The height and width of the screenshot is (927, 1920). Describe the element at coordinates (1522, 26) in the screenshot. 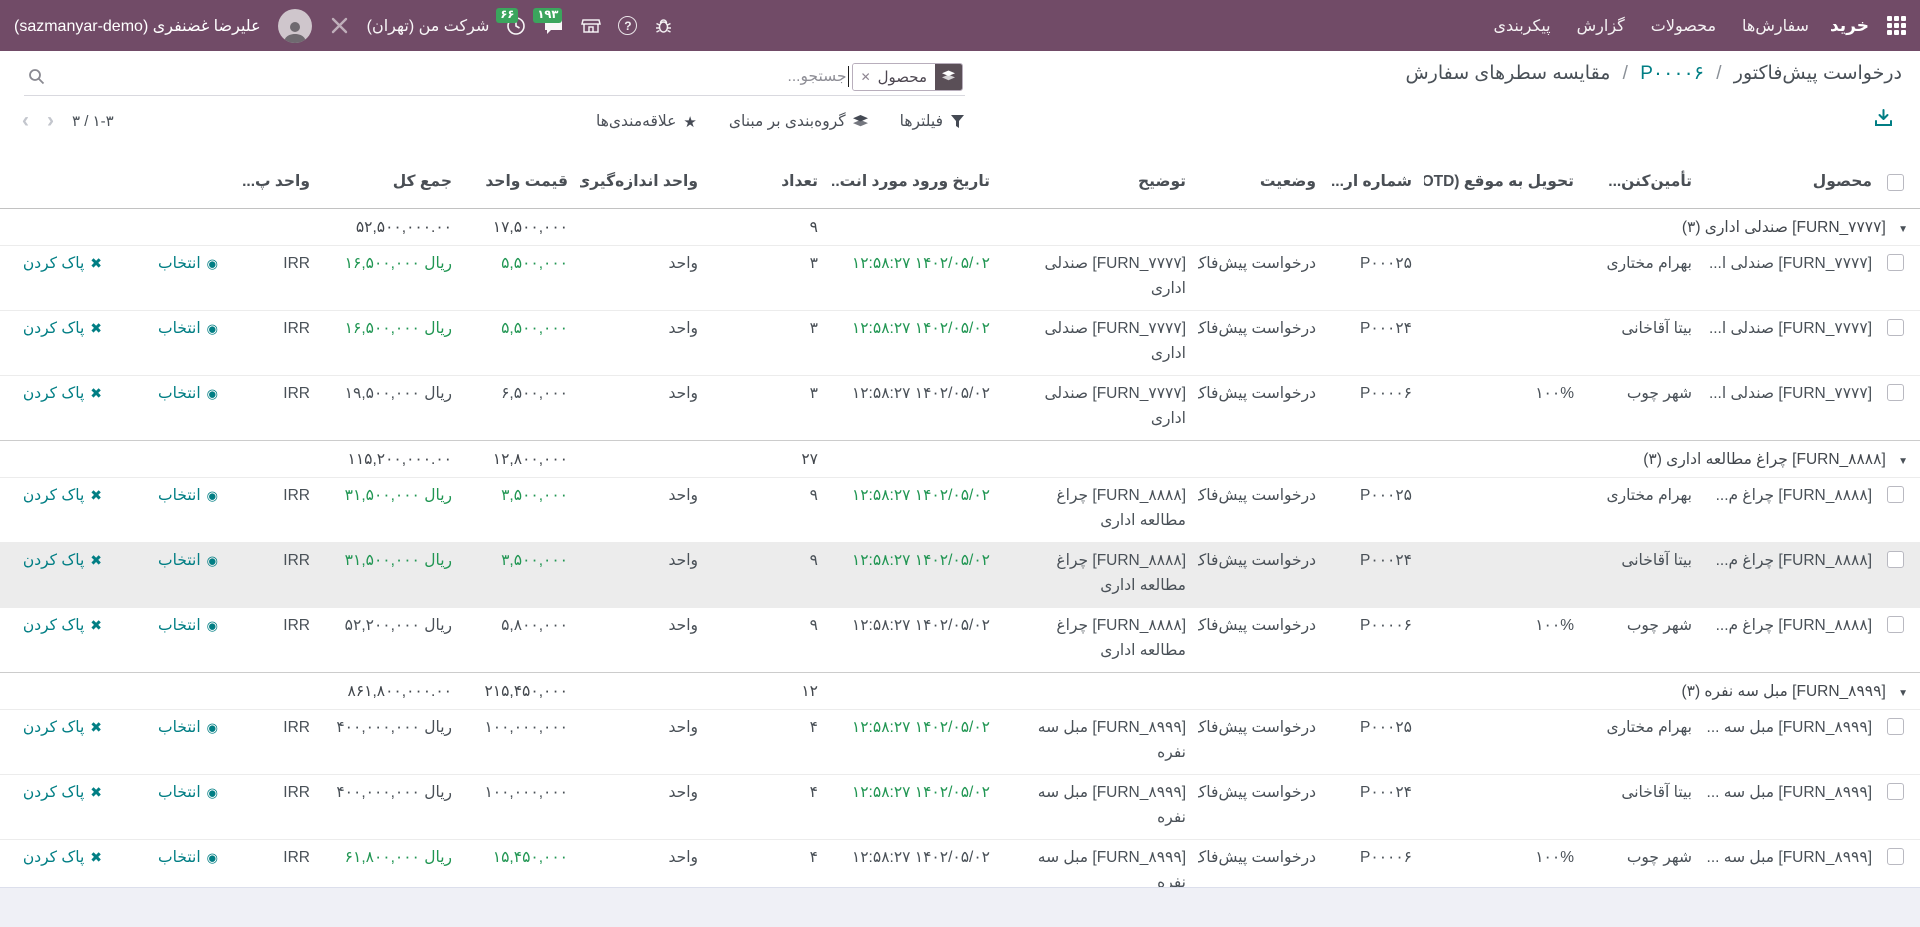

I see `menu-configuration: پیکربندی` at that location.